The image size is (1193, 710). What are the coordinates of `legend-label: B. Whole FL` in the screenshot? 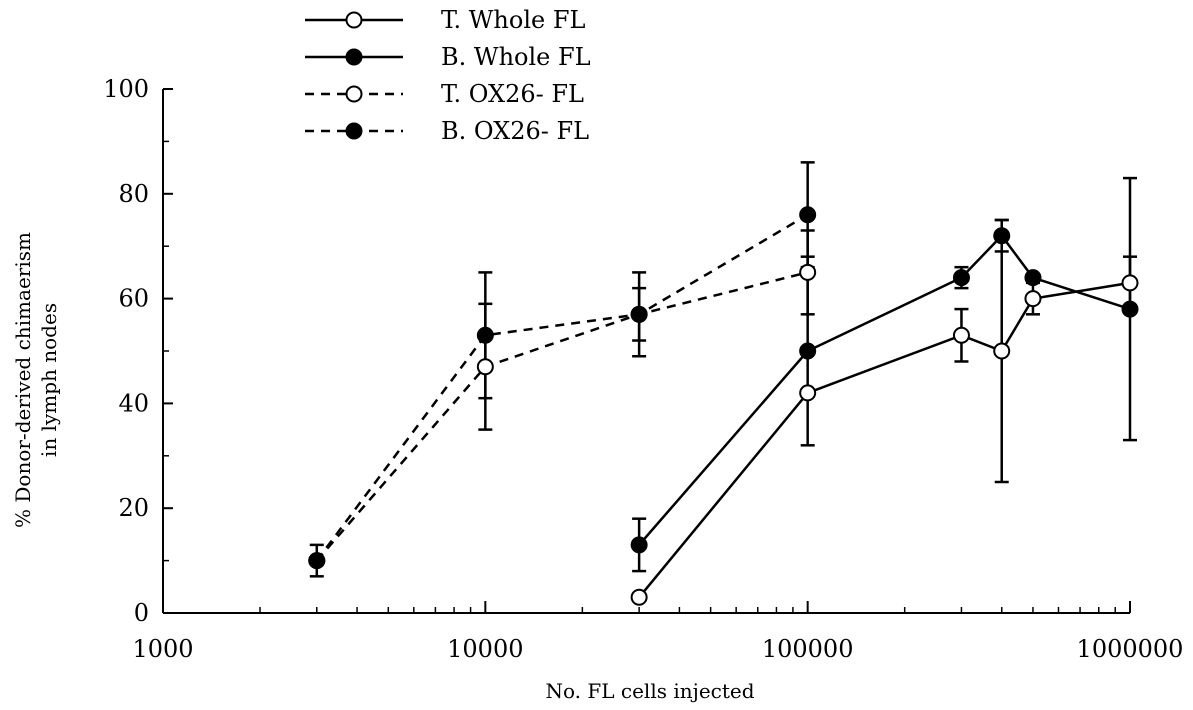 It's located at (516, 57).